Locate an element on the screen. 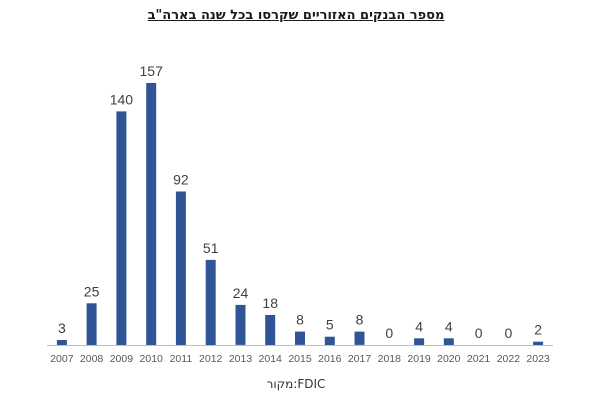 The height and width of the screenshot is (403, 592). value-label-2014: 18 is located at coordinates (270, 303).